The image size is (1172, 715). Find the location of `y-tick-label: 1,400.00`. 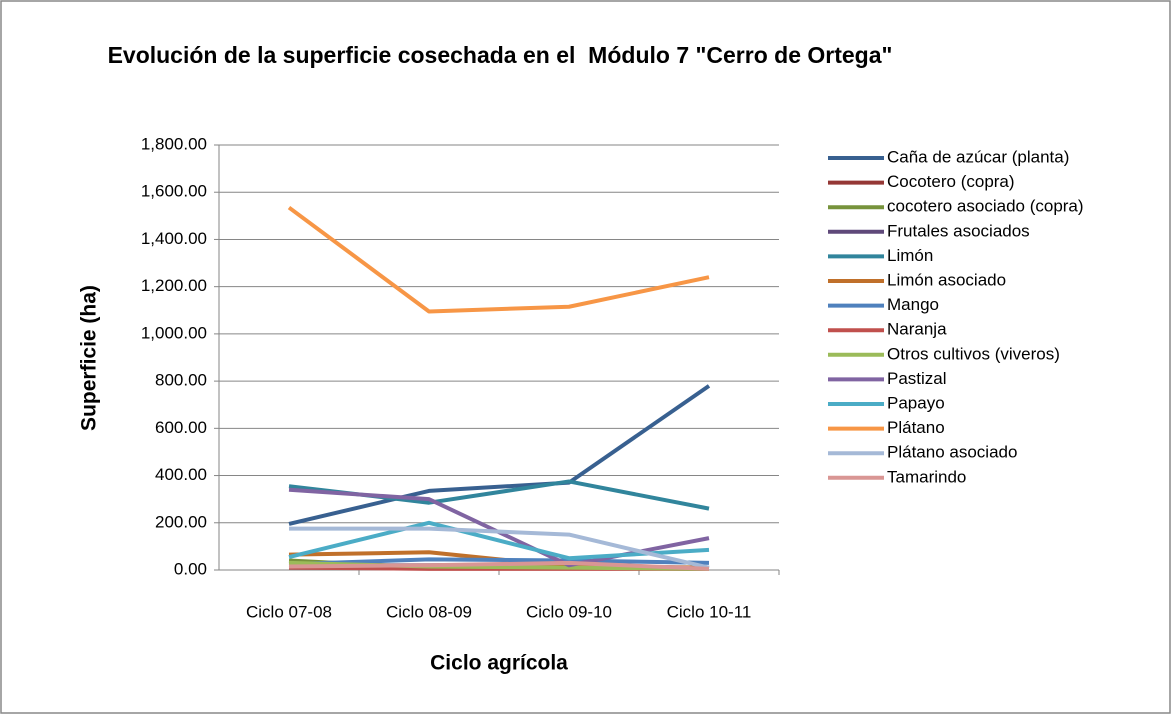

y-tick-label: 1,400.00 is located at coordinates (174, 238).